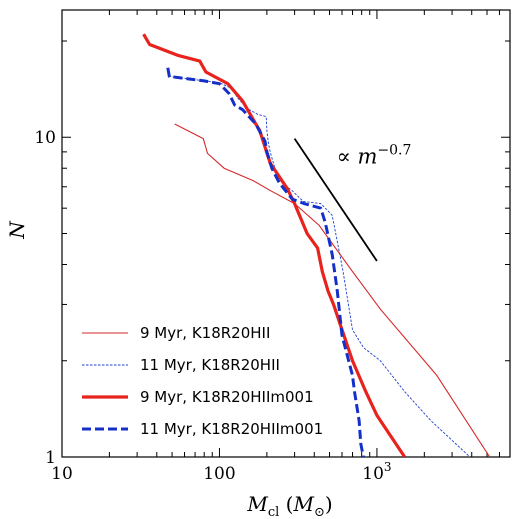  Describe the element at coordinates (219, 474) in the screenshot. I see `x-tick-label: 100` at that location.